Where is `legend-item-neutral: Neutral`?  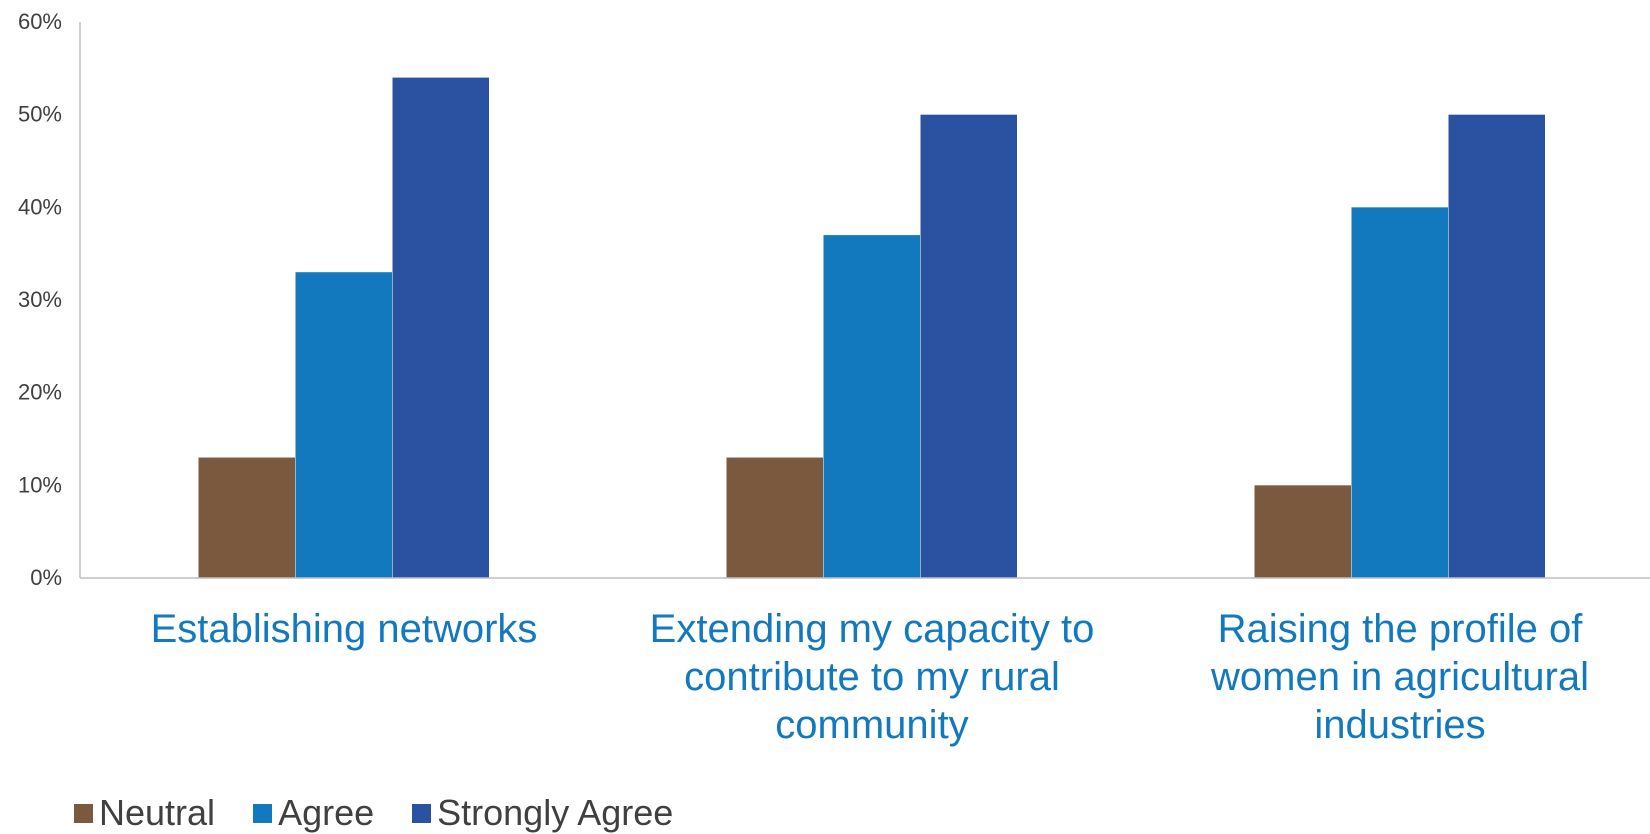 legend-item-neutral: Neutral is located at coordinates (144, 813).